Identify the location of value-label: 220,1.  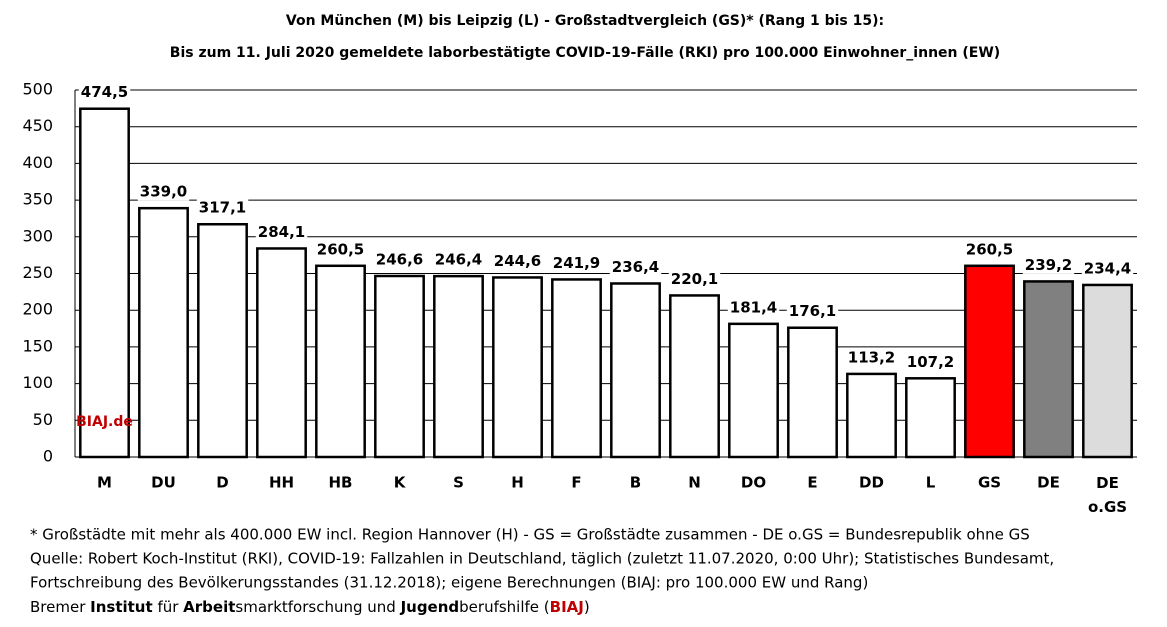
(694, 279).